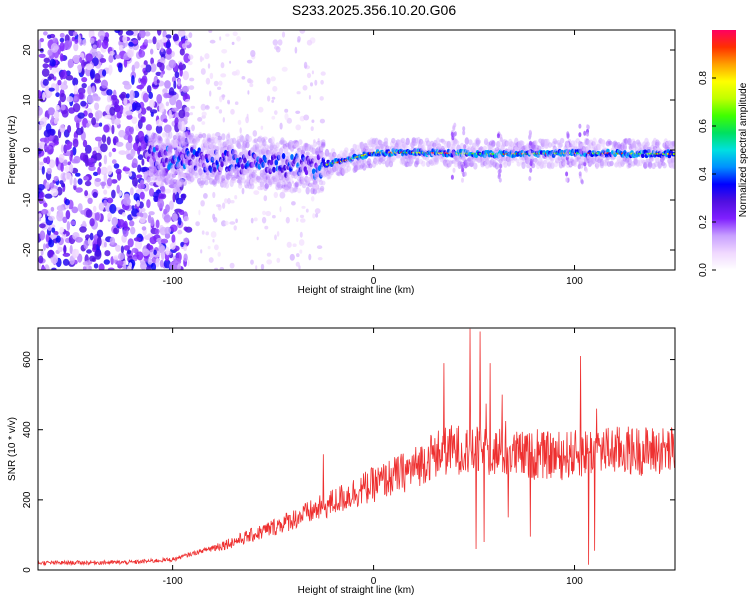  I want to click on spectrogram-ridge-core, so click(643, 155).